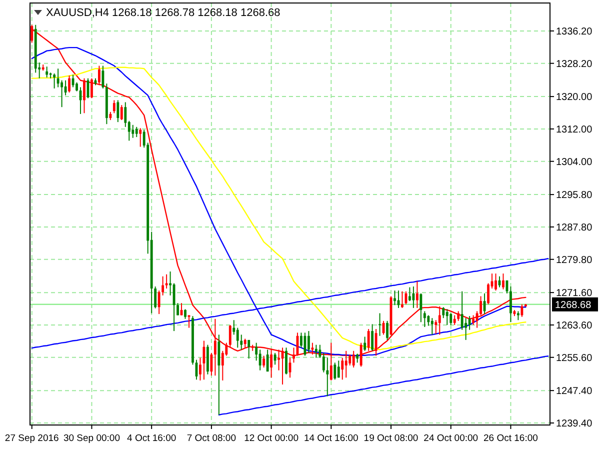 This screenshot has width=600, height=450. Describe the element at coordinates (574, 326) in the screenshot. I see `y-tick-label: 1263.60` at that location.